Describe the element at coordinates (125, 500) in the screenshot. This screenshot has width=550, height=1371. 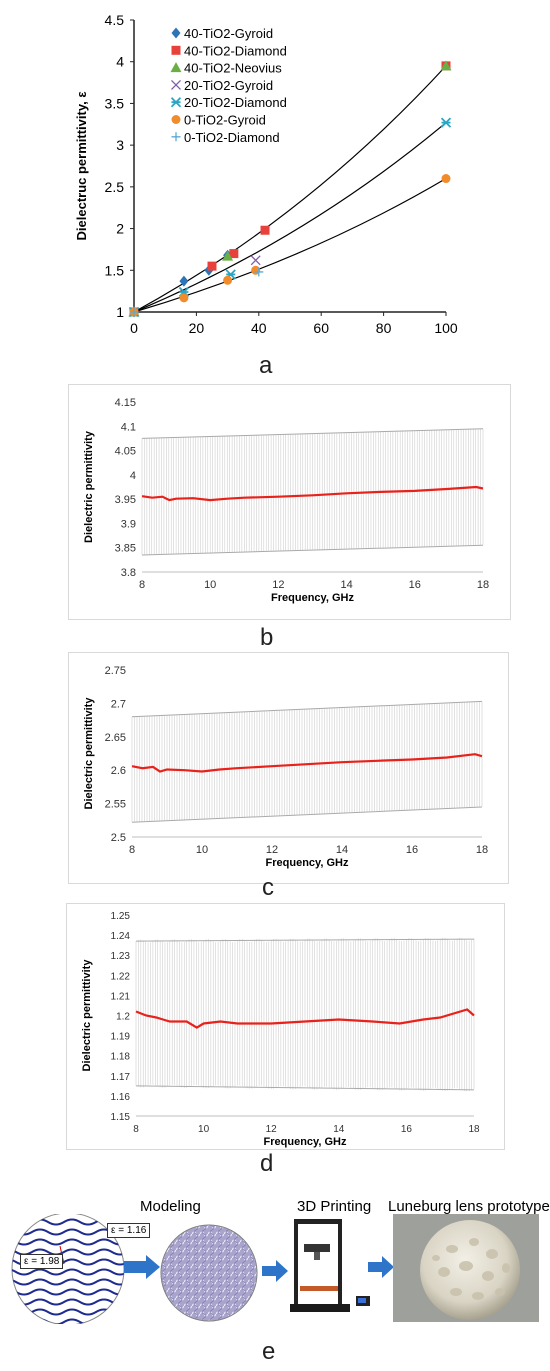
I see `y-tick-label: 3.95` at that location.